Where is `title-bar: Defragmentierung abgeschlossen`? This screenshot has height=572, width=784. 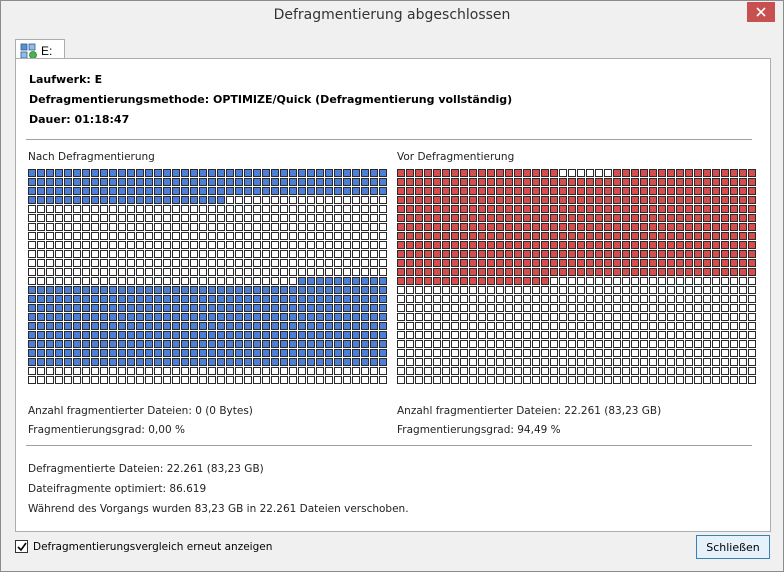
title-bar: Defragmentierung abgeschlossen is located at coordinates (392, 17).